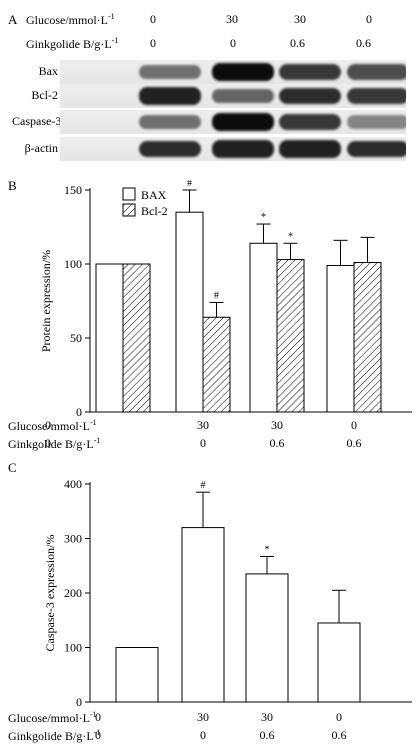 Image resolution: width=417 pixels, height=754 pixels. What do you see at coordinates (12, 185) in the screenshot?
I see `panel-b-letter: B` at bounding box center [12, 185].